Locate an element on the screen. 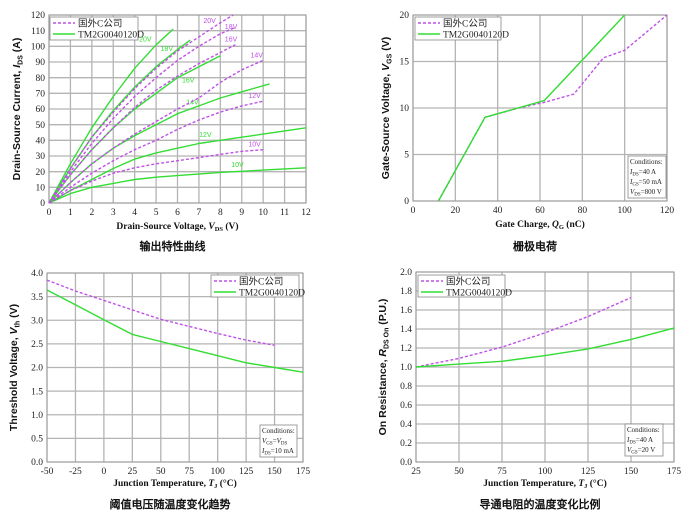 This screenshot has height=527, width=692. label-text: Gate Charge, is located at coordinates (523, 225).